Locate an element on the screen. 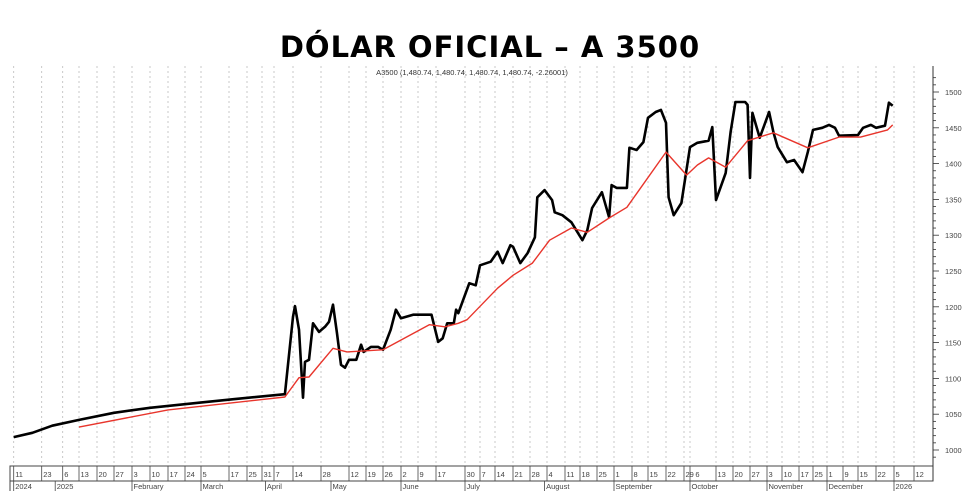 This screenshot has height=501, width=980. y-tick-label: 1250 is located at coordinates (953, 271).